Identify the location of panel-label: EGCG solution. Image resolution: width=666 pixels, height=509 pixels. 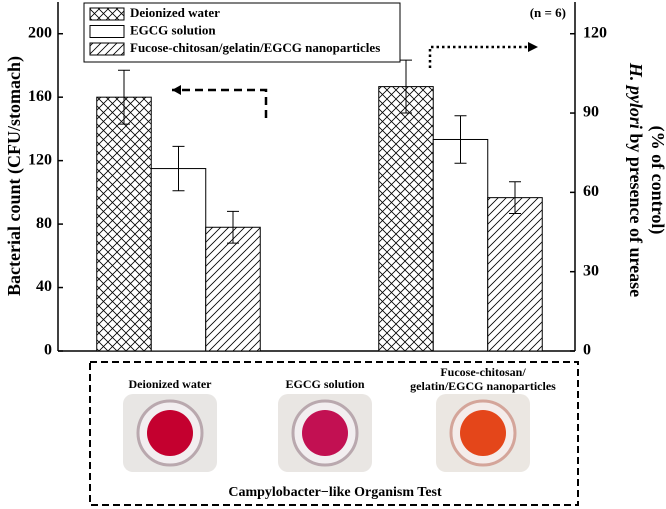
(324, 384).